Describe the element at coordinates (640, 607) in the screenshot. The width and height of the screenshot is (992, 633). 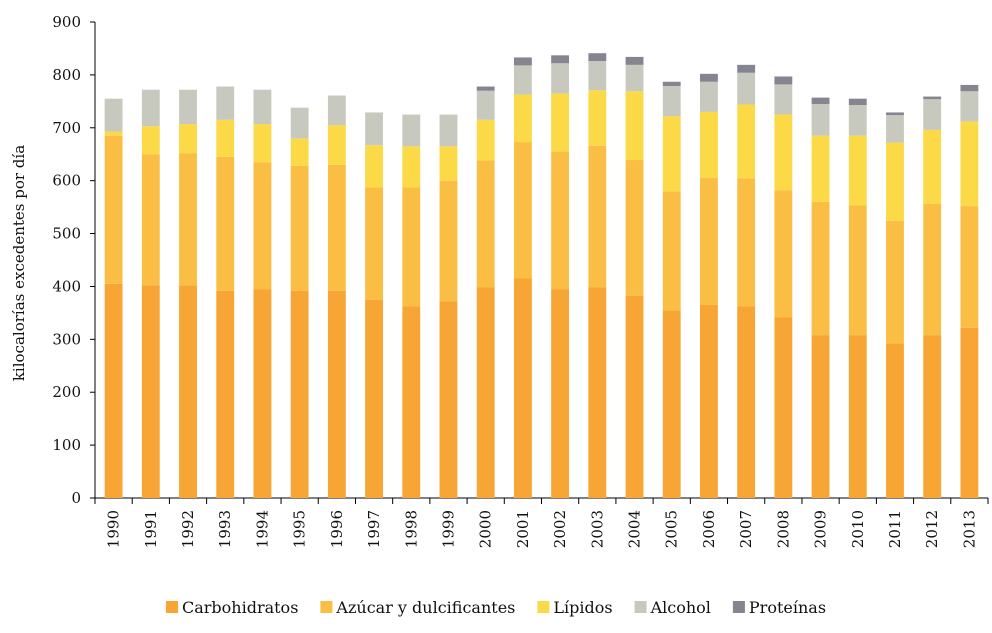
I see `legend-swatch` at that location.